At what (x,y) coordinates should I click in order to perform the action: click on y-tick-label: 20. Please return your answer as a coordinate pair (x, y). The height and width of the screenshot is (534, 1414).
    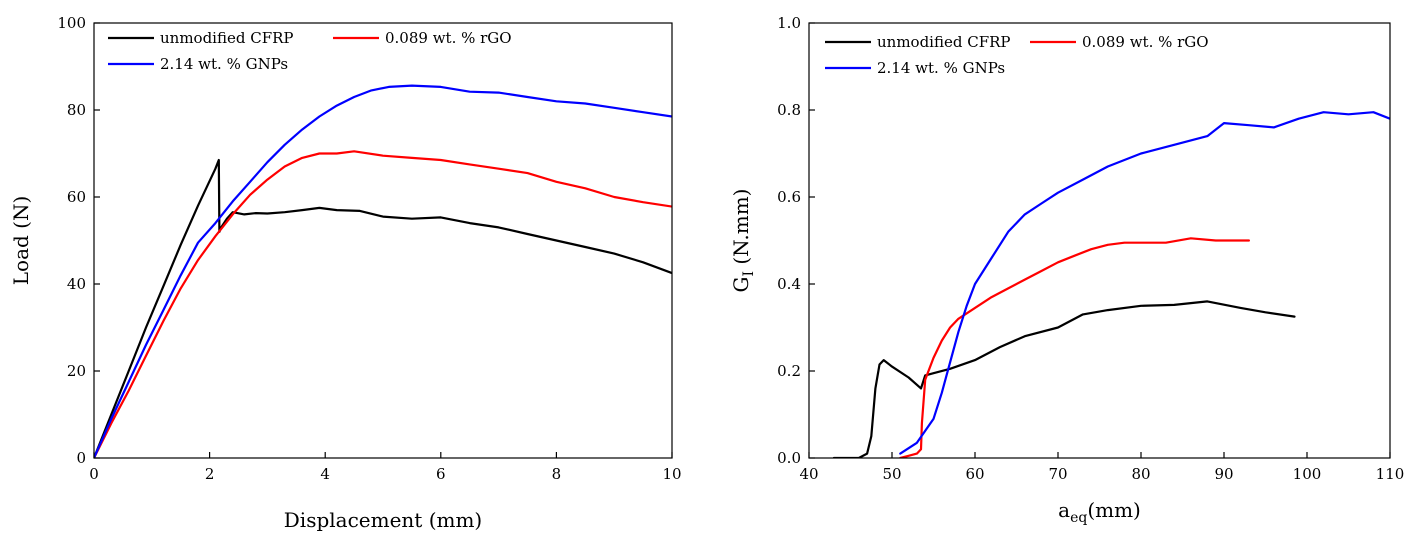
    Looking at the image, I should click on (76, 371).